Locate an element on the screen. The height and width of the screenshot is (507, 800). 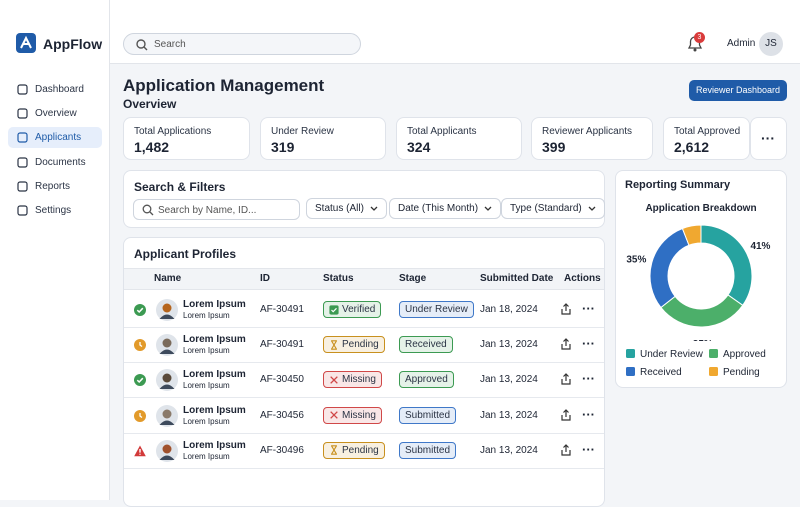
user-name: Admin is located at coordinates (741, 43).